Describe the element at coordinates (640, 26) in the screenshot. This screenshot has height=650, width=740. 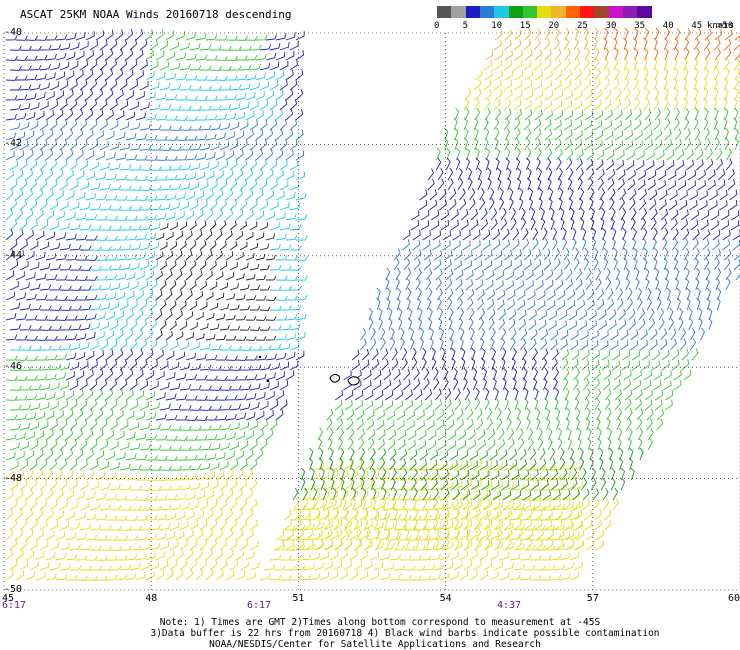
I see `colorbar-tick-label: 35` at that location.